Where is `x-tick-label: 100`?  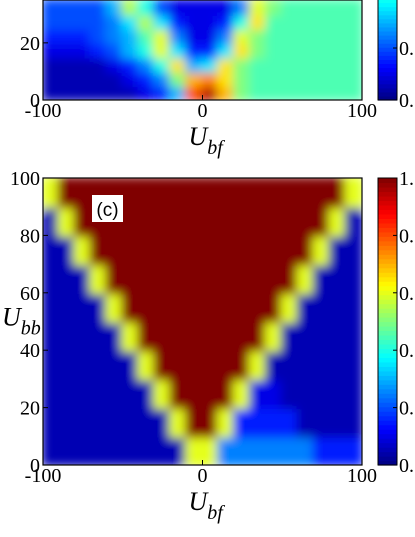
x-tick-label: 100 is located at coordinates (362, 111).